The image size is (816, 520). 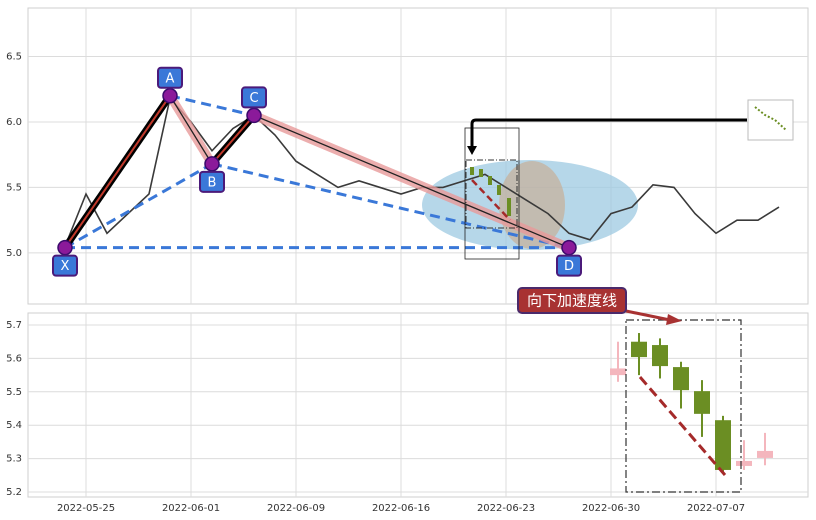 What do you see at coordinates (572, 301) in the screenshot?
I see `annotation: 向下加速度线` at bounding box center [572, 301].